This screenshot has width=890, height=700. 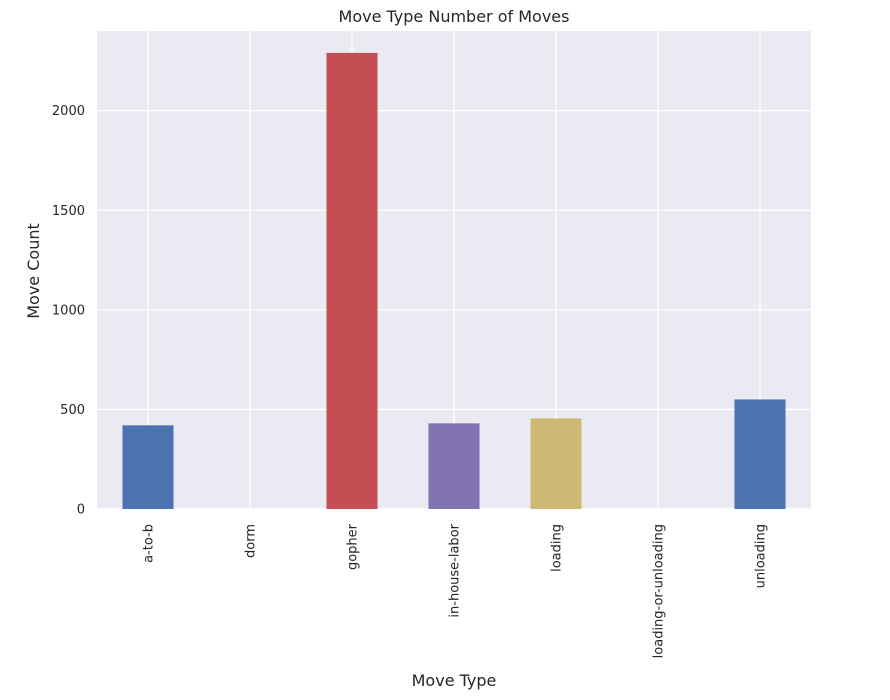 I want to click on y-tick-label: 1500, so click(x=68, y=211).